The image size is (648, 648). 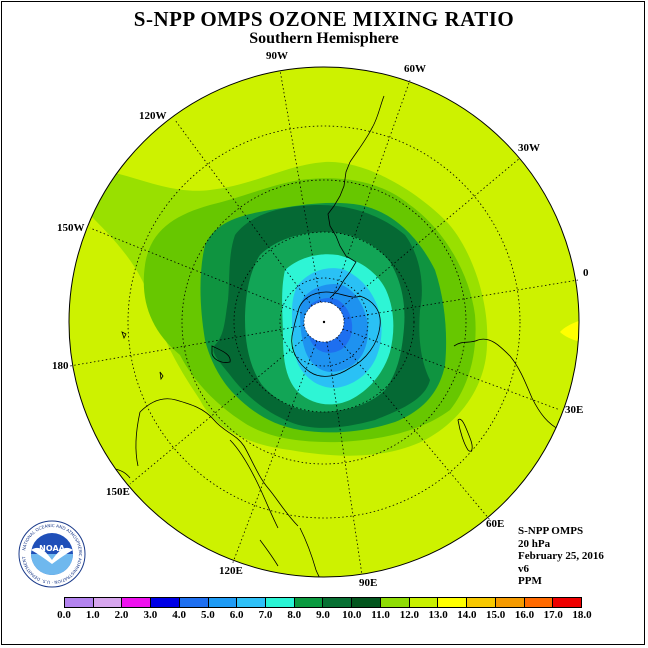 What do you see at coordinates (324, 38) in the screenshot?
I see `map-subtitle: Southern Hemisphere` at bounding box center [324, 38].